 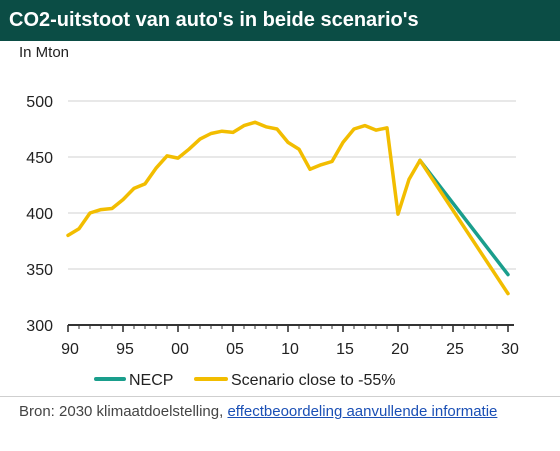 What do you see at coordinates (235, 349) in the screenshot?
I see `x-tick-label-05: 05` at bounding box center [235, 349].